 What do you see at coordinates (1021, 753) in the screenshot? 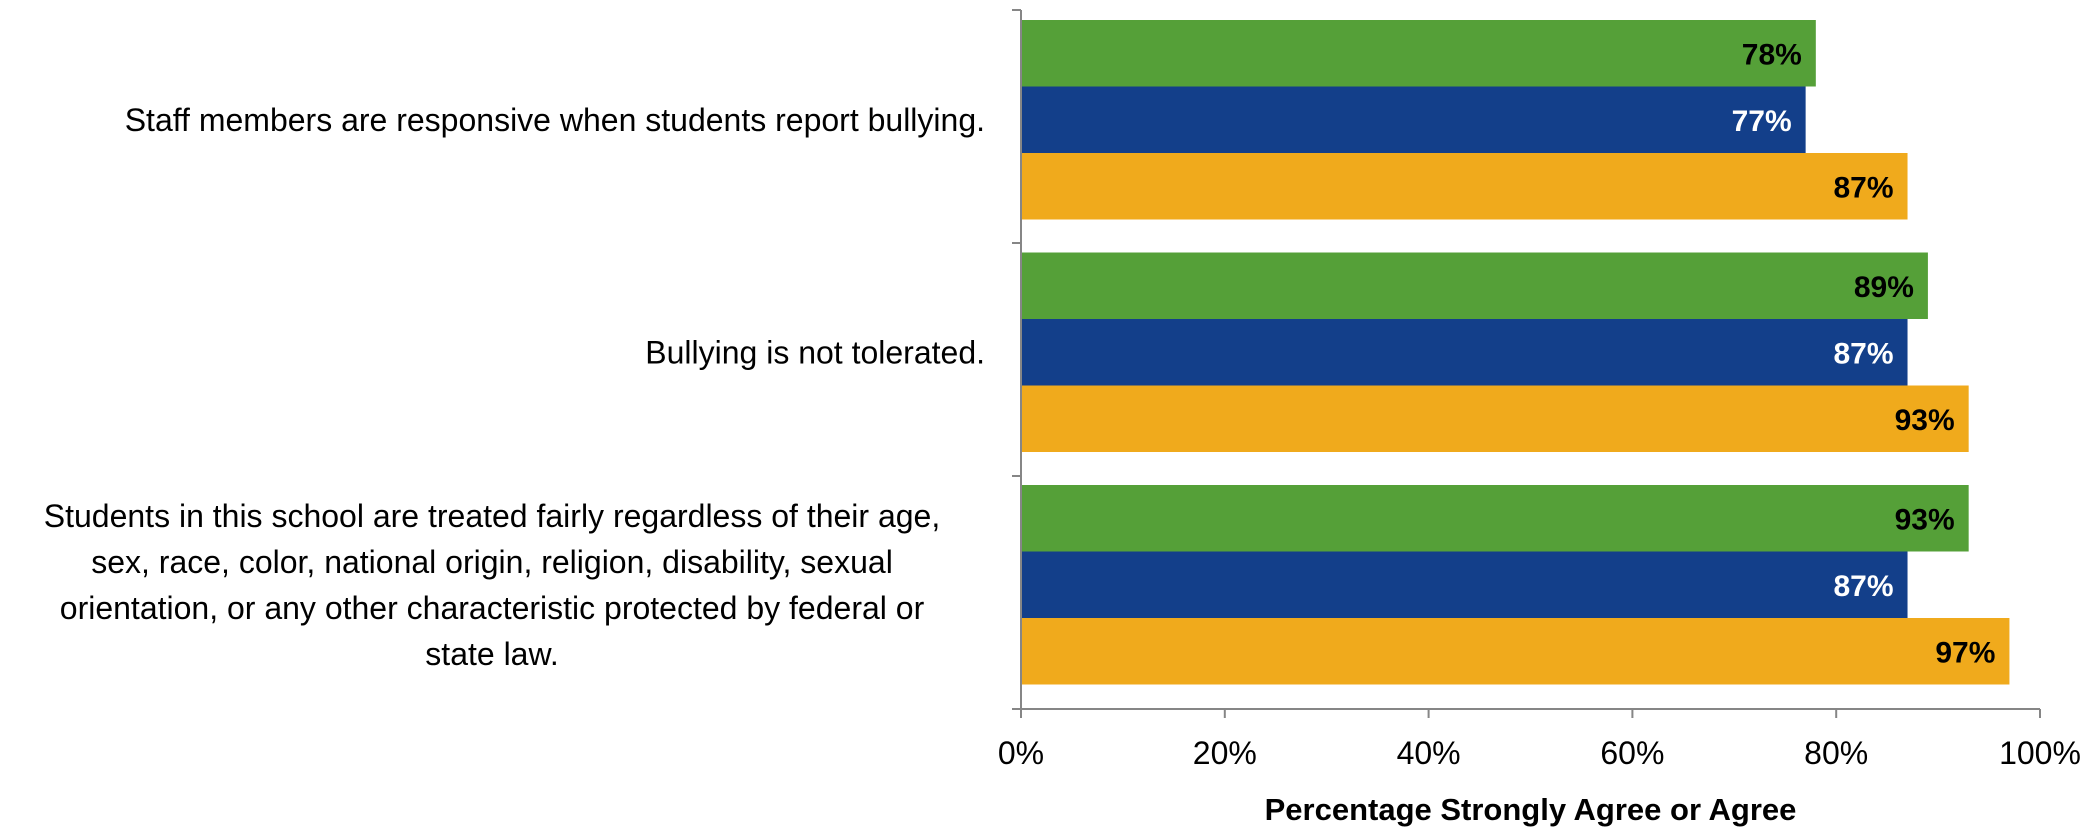
I see `x-tick-label: 0%` at bounding box center [1021, 753].